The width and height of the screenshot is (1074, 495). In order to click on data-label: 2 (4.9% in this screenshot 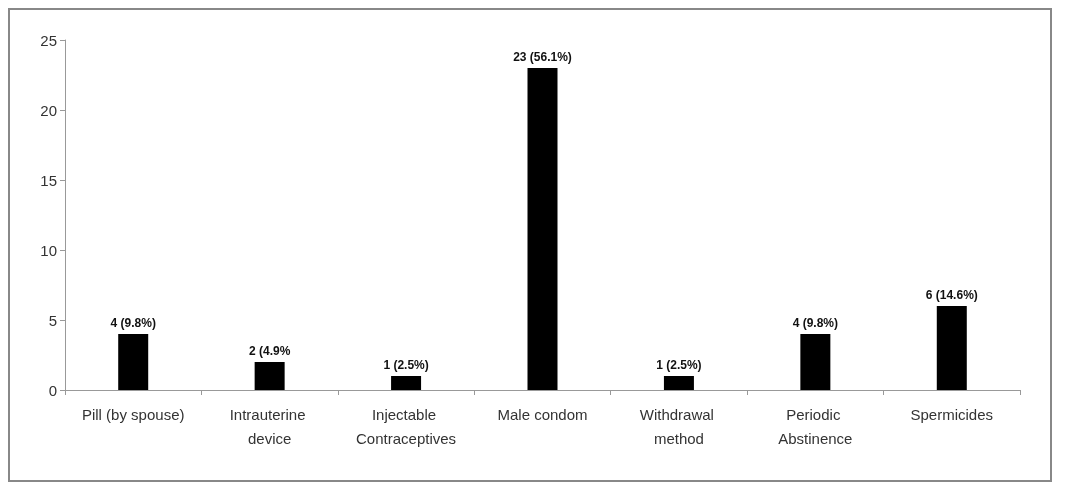, I will do `click(269, 351)`.